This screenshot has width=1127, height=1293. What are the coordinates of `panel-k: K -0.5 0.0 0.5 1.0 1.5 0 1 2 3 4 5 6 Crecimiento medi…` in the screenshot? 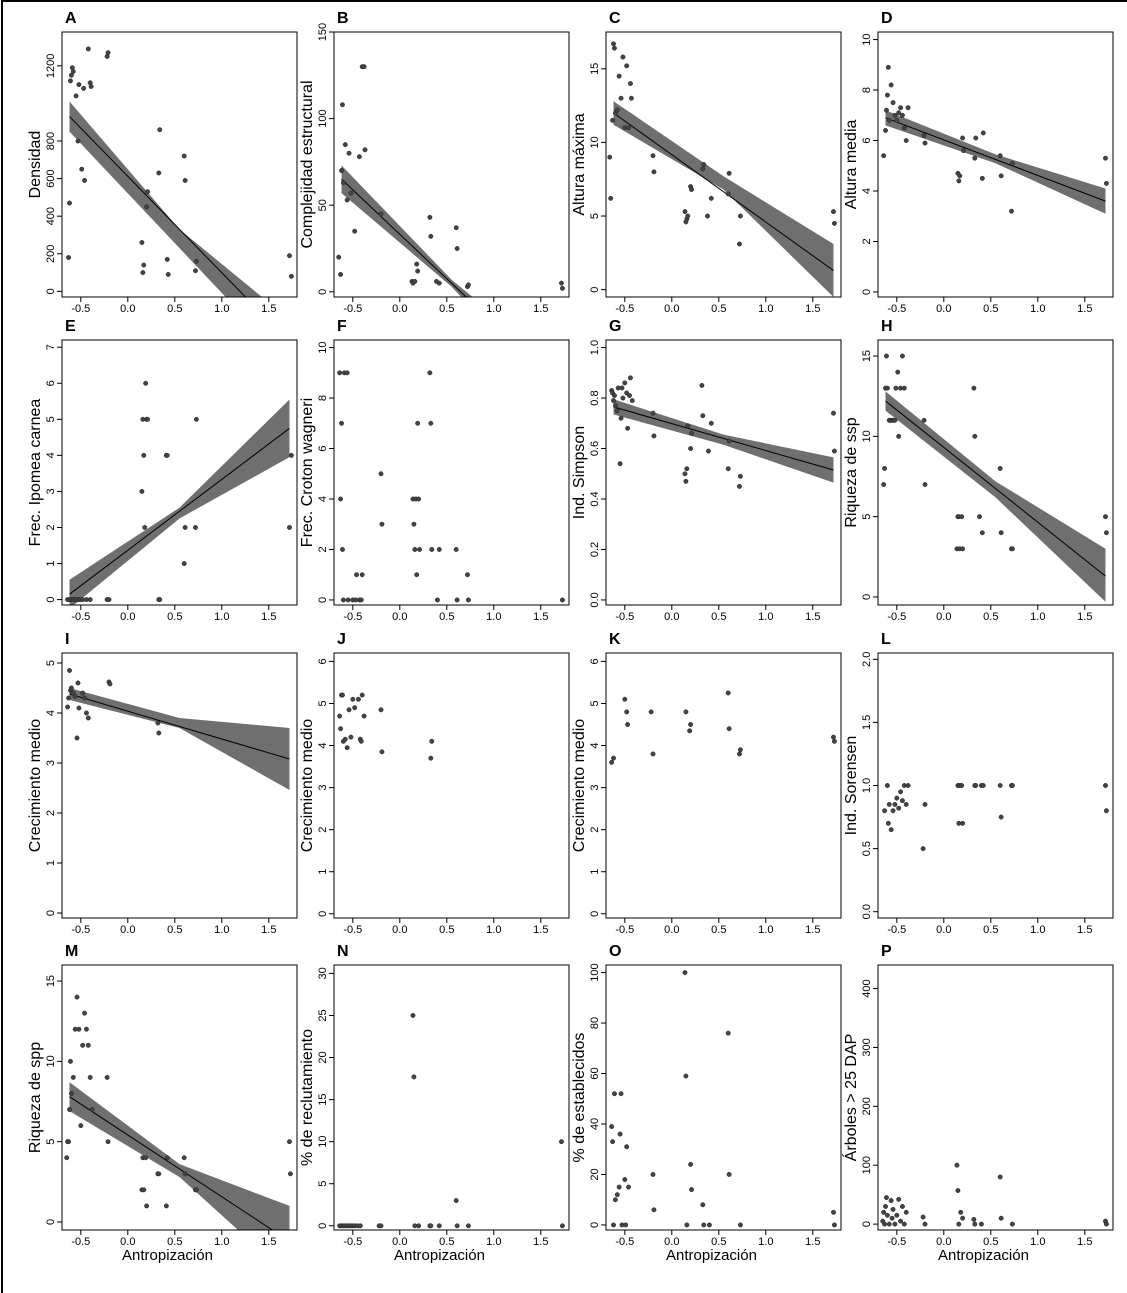 It's located at (706, 783).